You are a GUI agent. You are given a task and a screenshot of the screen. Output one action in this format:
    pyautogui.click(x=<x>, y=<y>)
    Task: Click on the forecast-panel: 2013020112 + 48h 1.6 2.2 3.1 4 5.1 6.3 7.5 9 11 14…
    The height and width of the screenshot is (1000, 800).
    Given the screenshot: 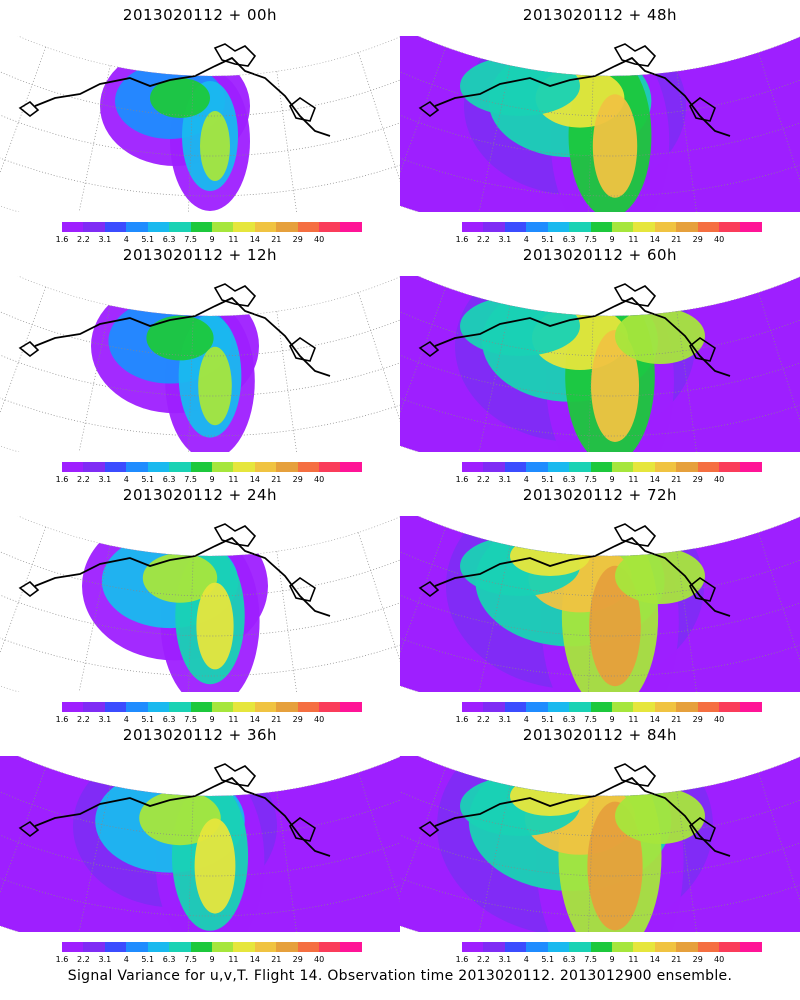 What is the action you would take?
    pyautogui.click(x=600, y=122)
    